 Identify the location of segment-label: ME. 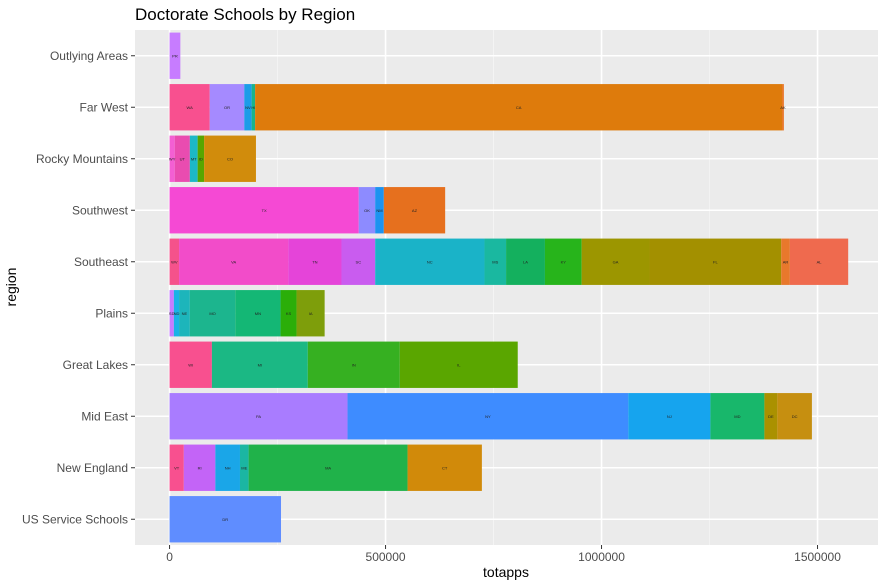
(244, 467).